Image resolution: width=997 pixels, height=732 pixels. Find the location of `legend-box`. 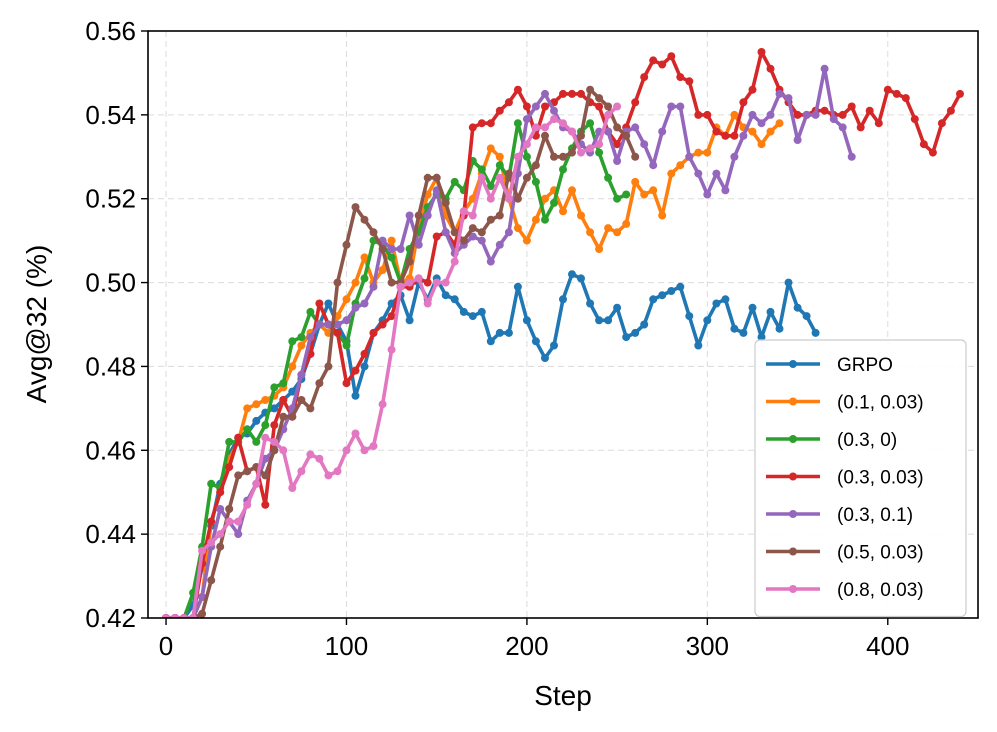

legend-box is located at coordinates (860, 478).